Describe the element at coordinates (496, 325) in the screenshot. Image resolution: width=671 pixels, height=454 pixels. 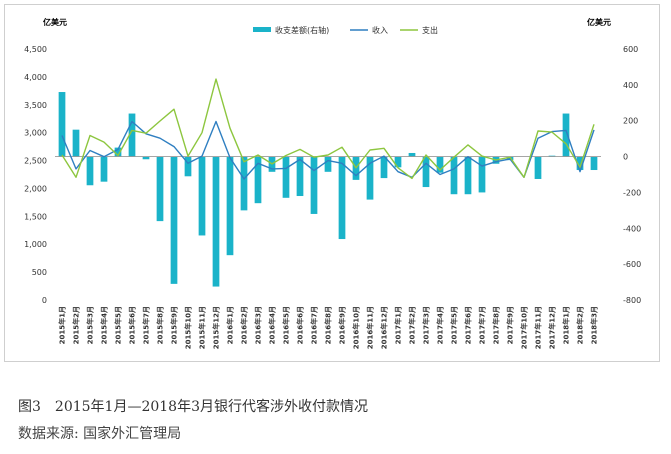
I see `x-tick-label: 2017年8月` at that location.